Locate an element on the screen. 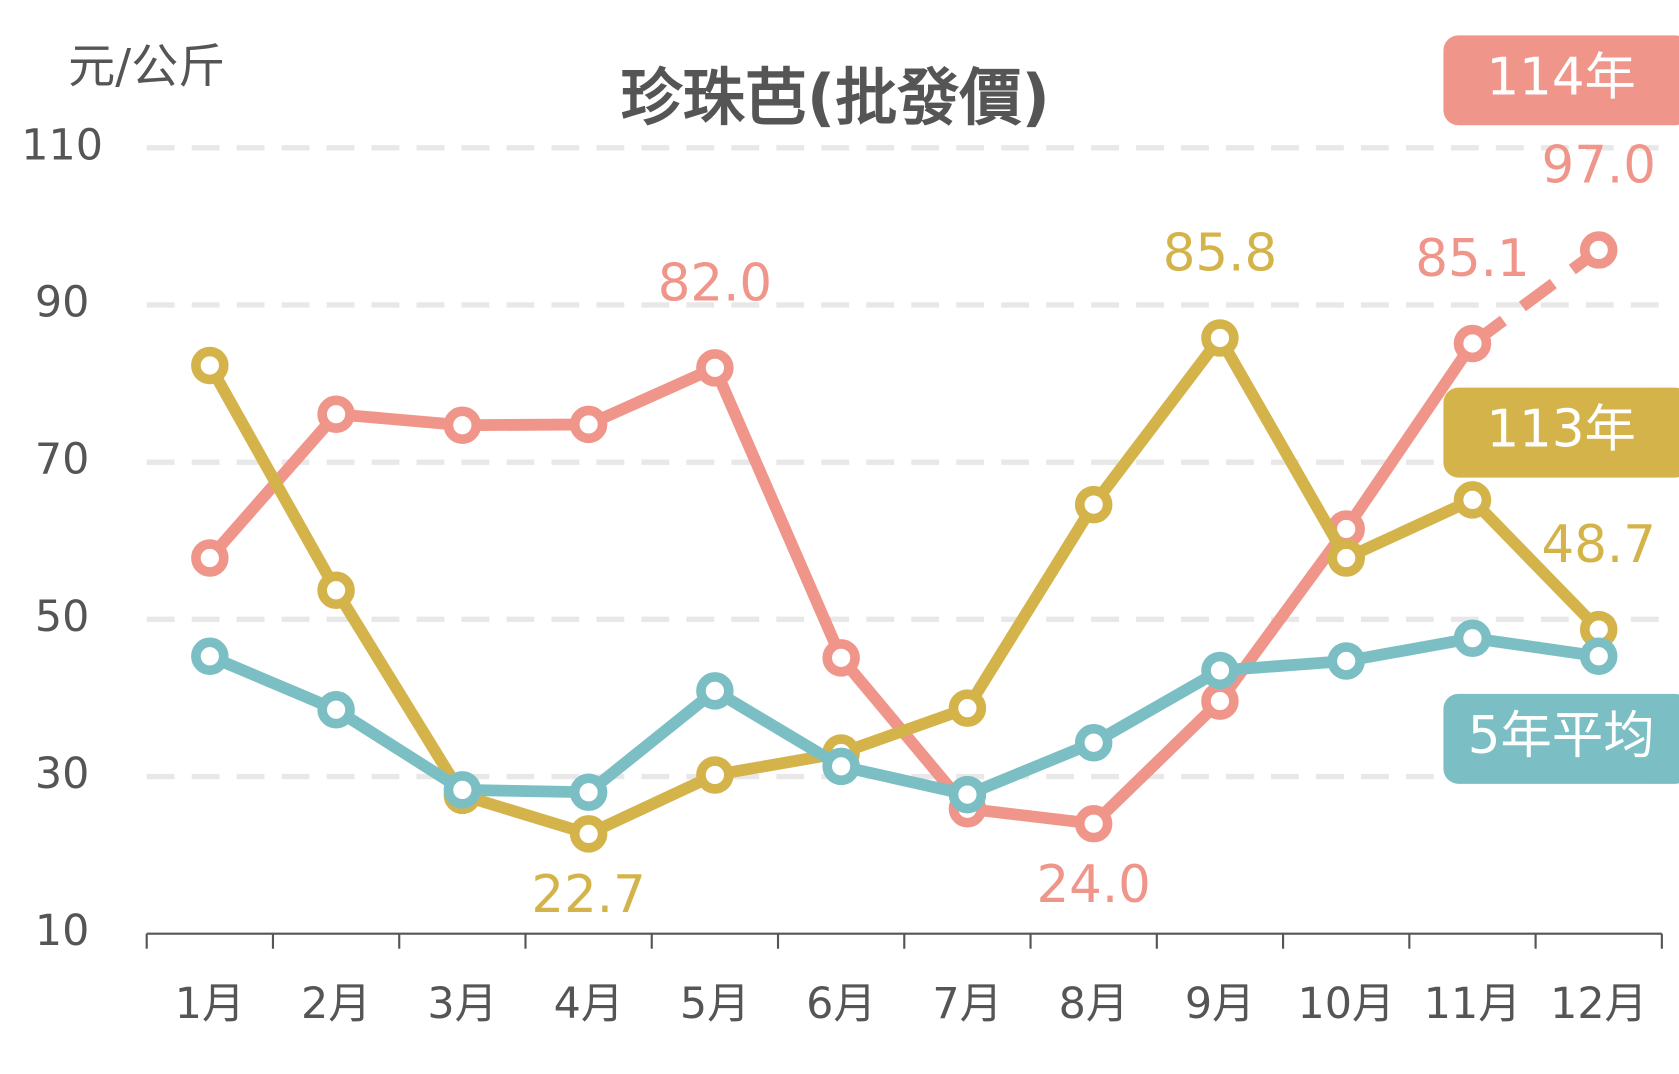  x-tick-label: 11月 is located at coordinates (1472, 1004).